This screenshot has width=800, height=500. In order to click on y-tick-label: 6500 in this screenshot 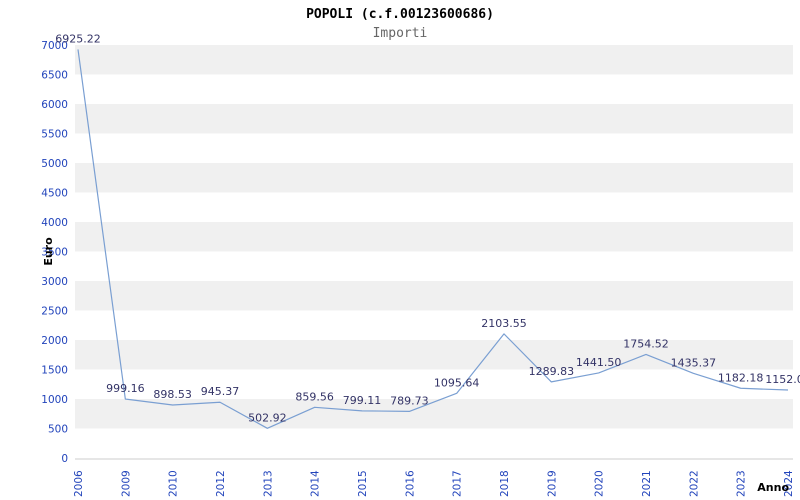, I will do `click(54, 76)`.